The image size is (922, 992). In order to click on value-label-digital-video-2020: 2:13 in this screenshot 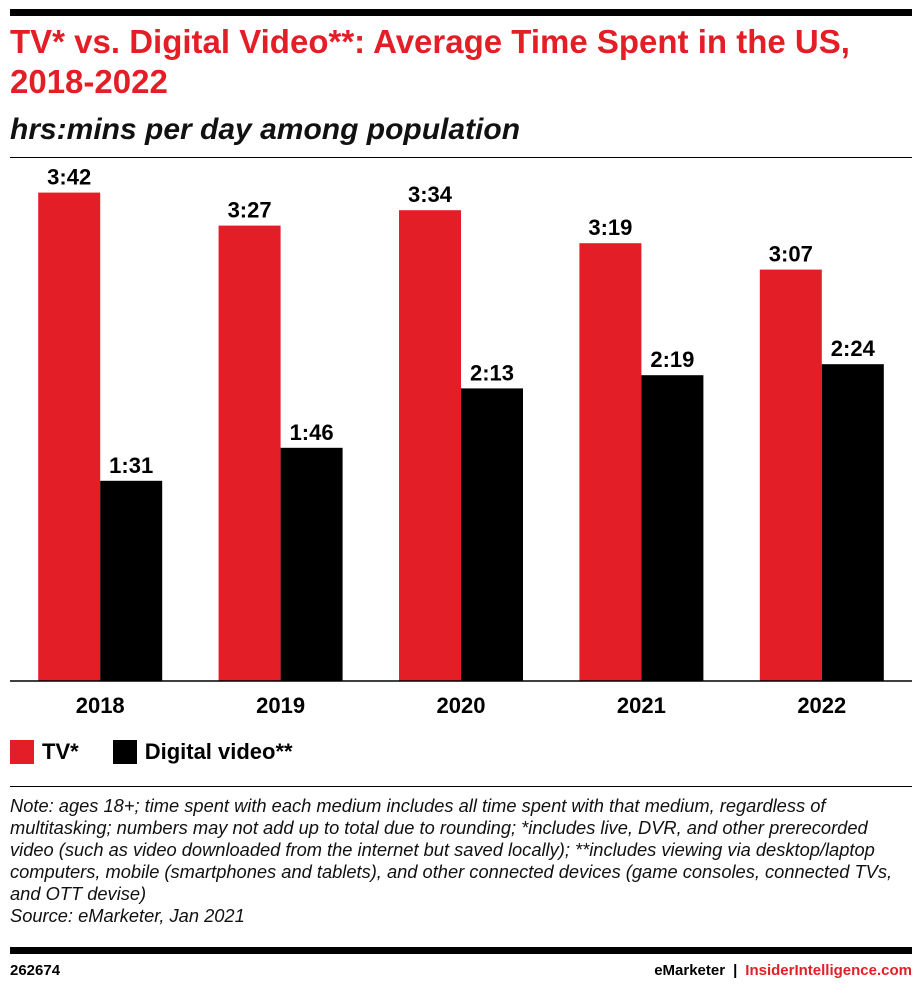, I will do `click(492, 372)`.